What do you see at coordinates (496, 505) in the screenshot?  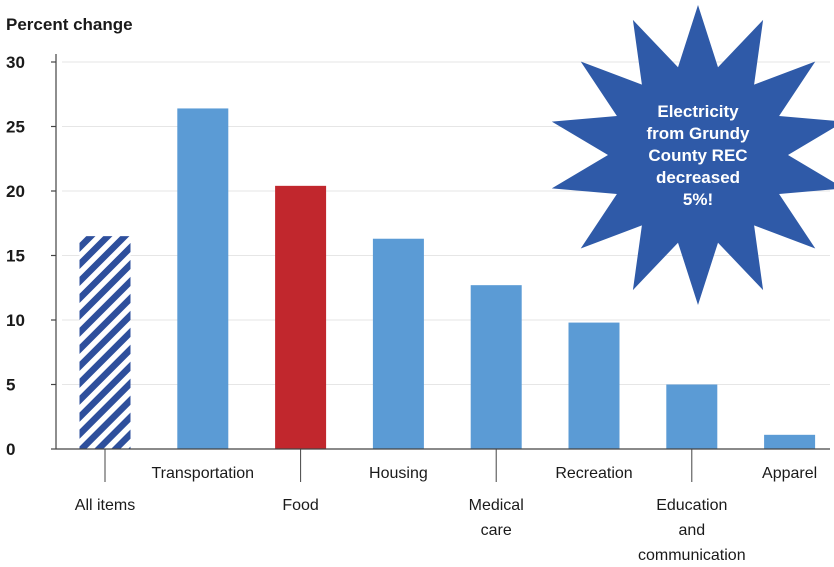 I see `category-label: Medical` at bounding box center [496, 505].